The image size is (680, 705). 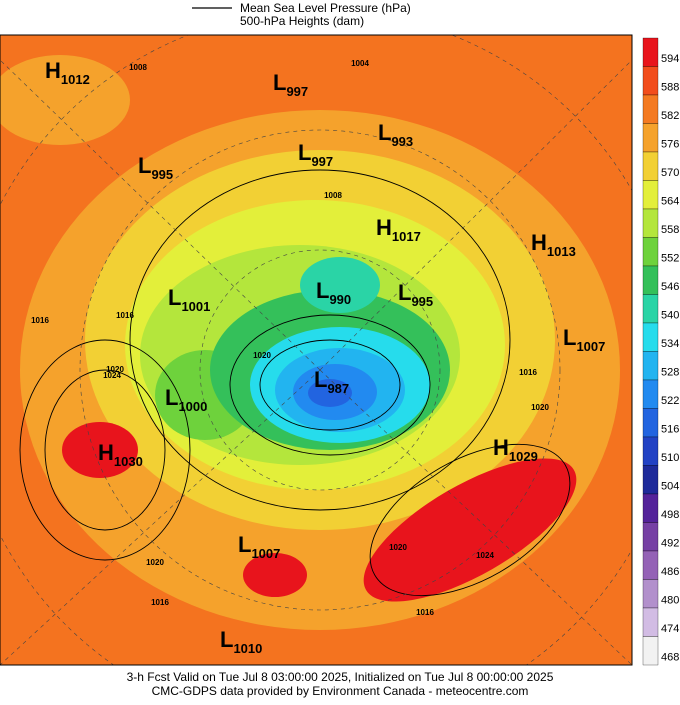 I want to click on colorbar-label: 492, so click(x=670, y=544).